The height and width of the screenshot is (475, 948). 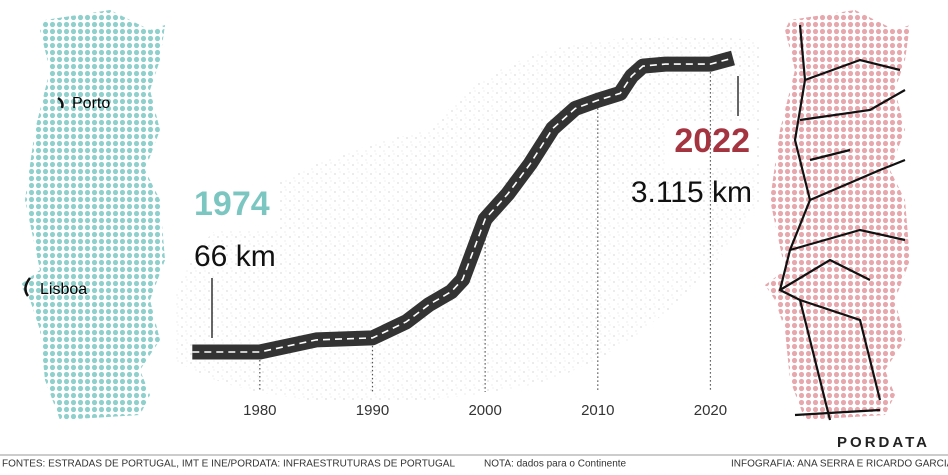 I want to click on city-label: Porto, so click(x=91, y=103).